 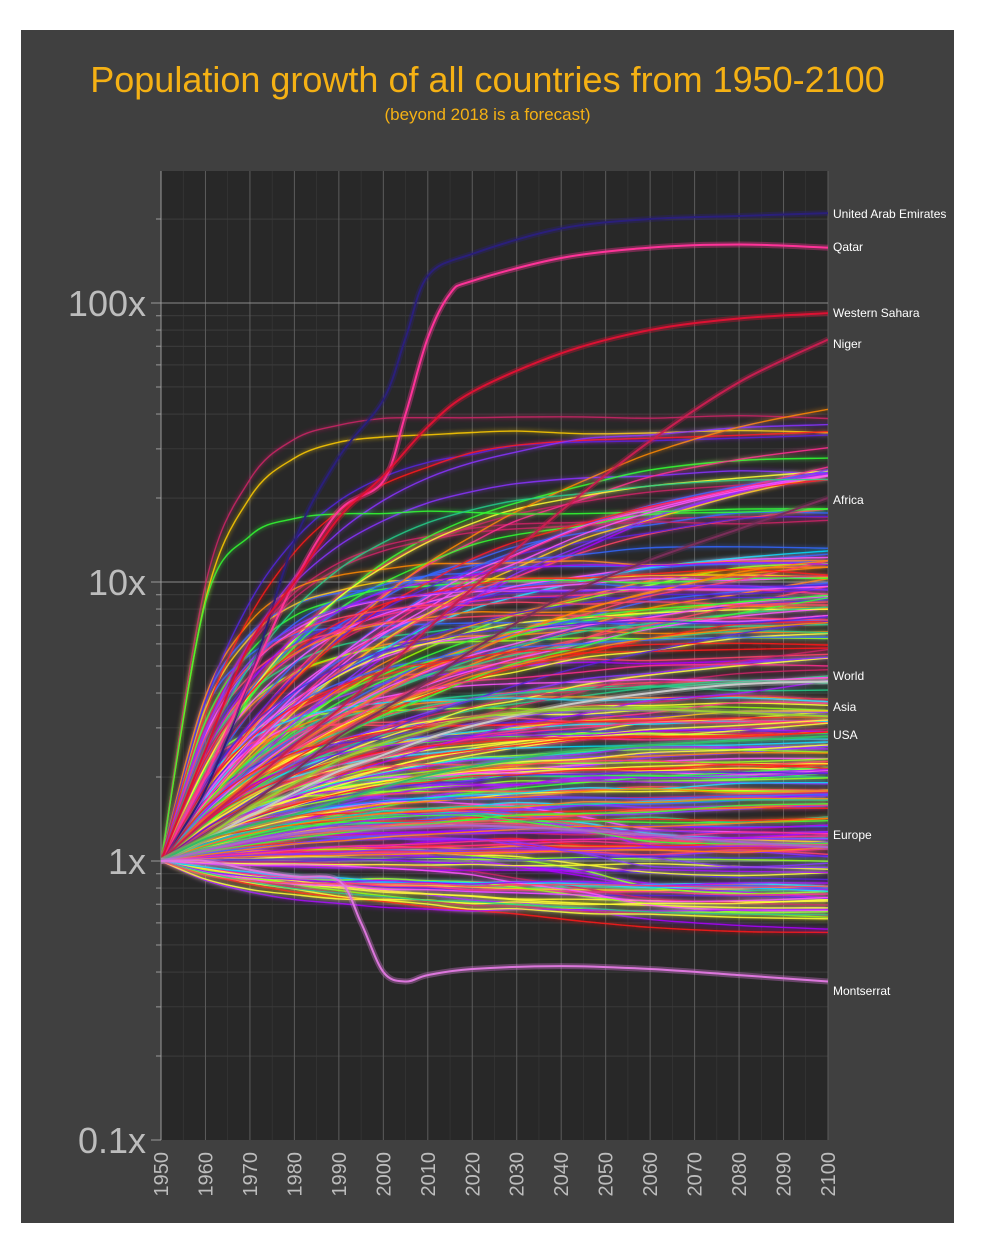 I want to click on series-label: Montserrat, so click(x=862, y=991).